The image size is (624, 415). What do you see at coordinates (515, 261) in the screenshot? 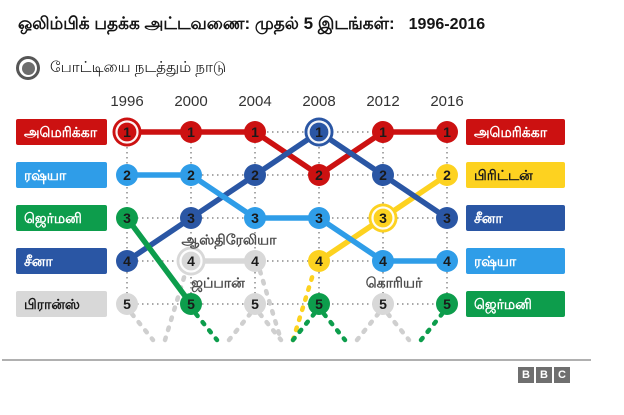
I see `right-country-label: ரஷ்யா` at bounding box center [515, 261].